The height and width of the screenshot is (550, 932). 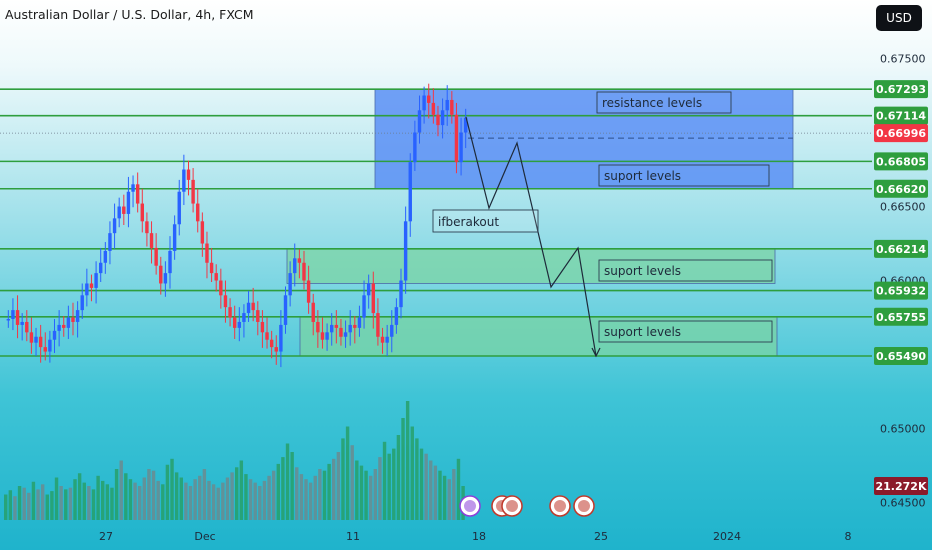 I want to click on zone-label: resistance levels, so click(x=652, y=103).